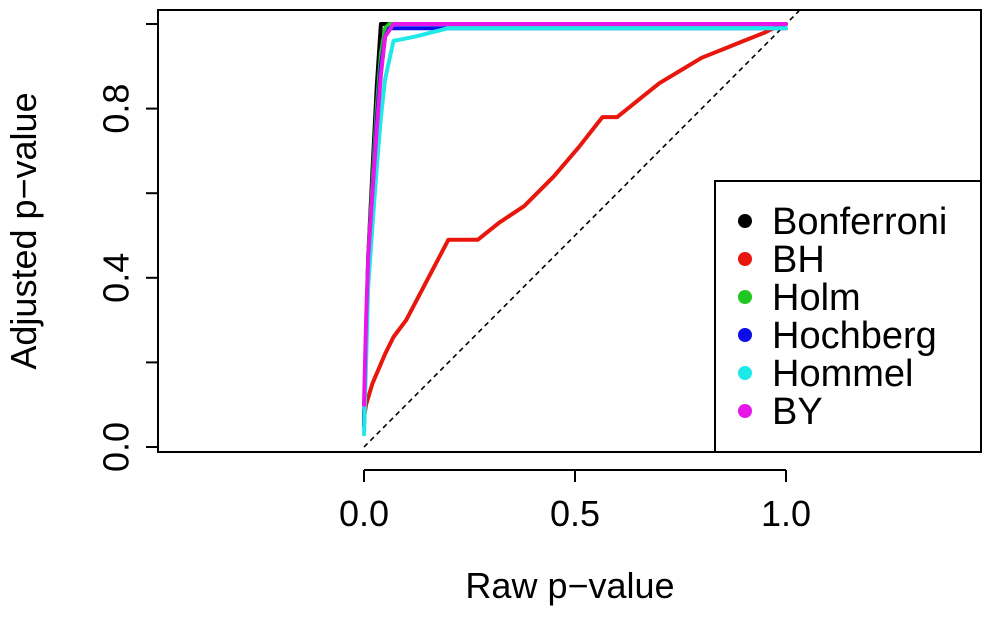  I want to click on legend-label-hommel: Hommel, so click(842, 374).